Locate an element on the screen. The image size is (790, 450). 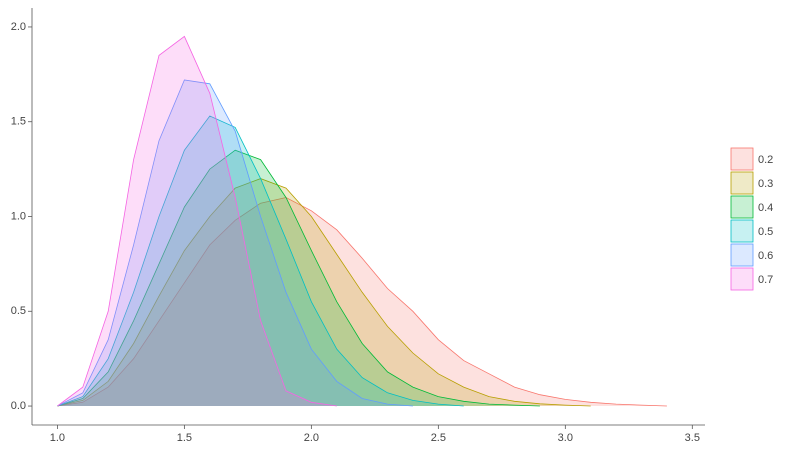
y-tick-label: 0.0 is located at coordinates (18, 406).